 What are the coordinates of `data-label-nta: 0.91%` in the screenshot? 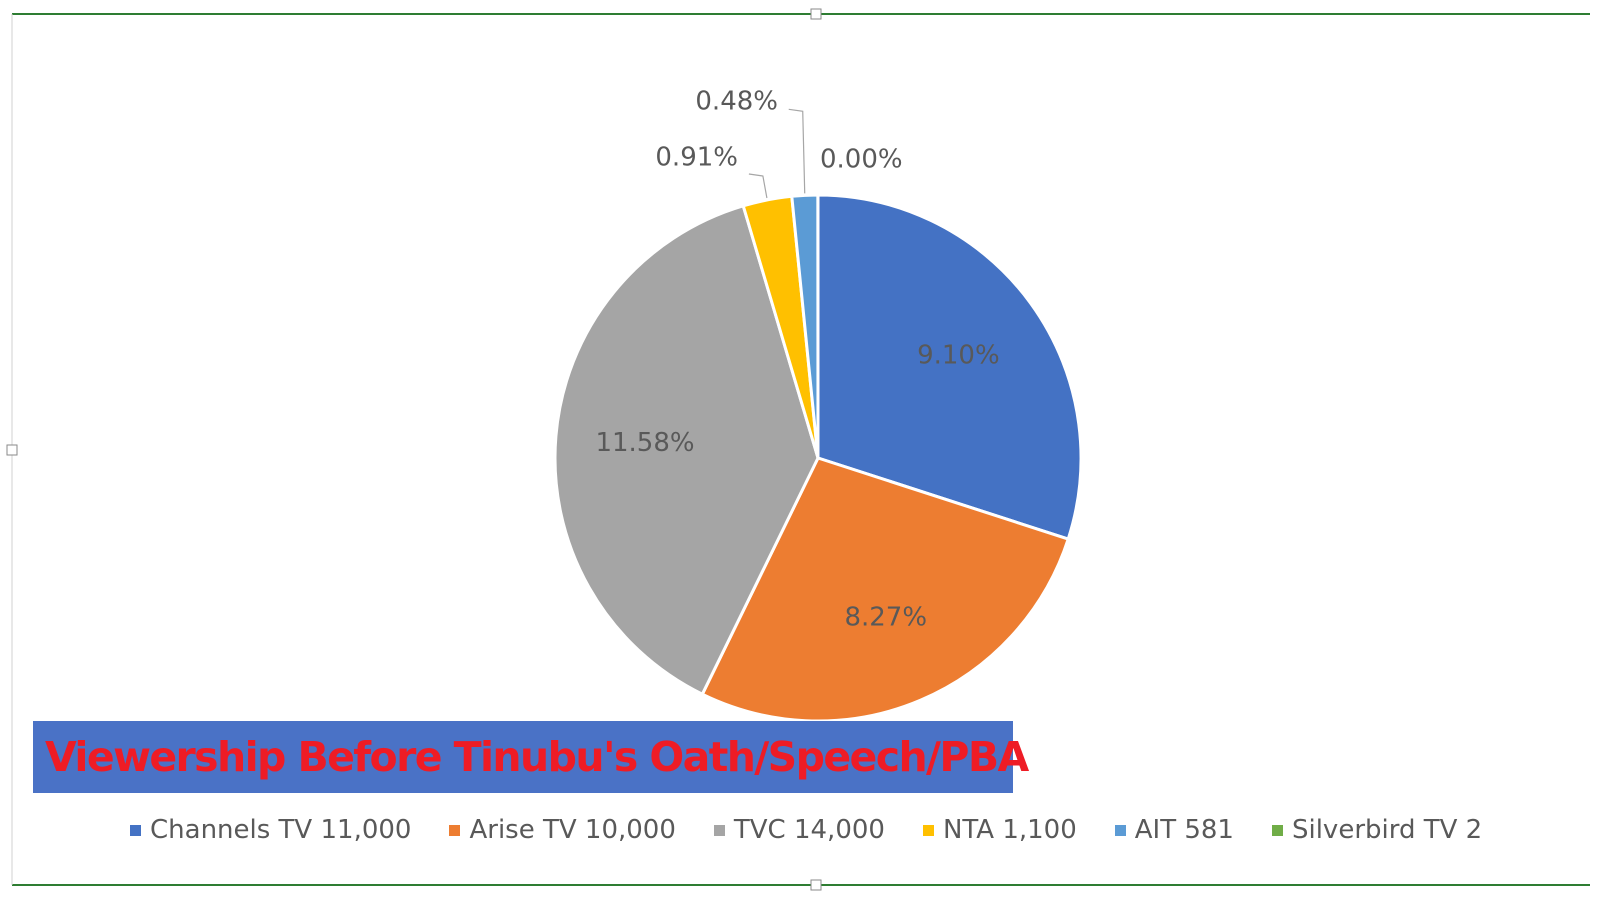 It's located at (696, 158).